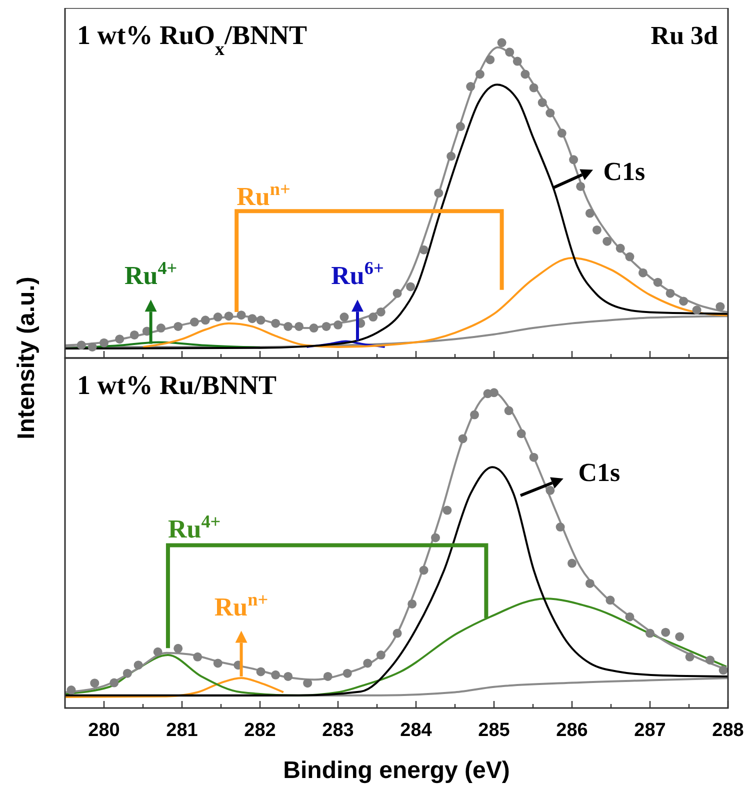 The image size is (749, 801). I want to click on y-axis-title: Intensity (a.u.), so click(26, 358).